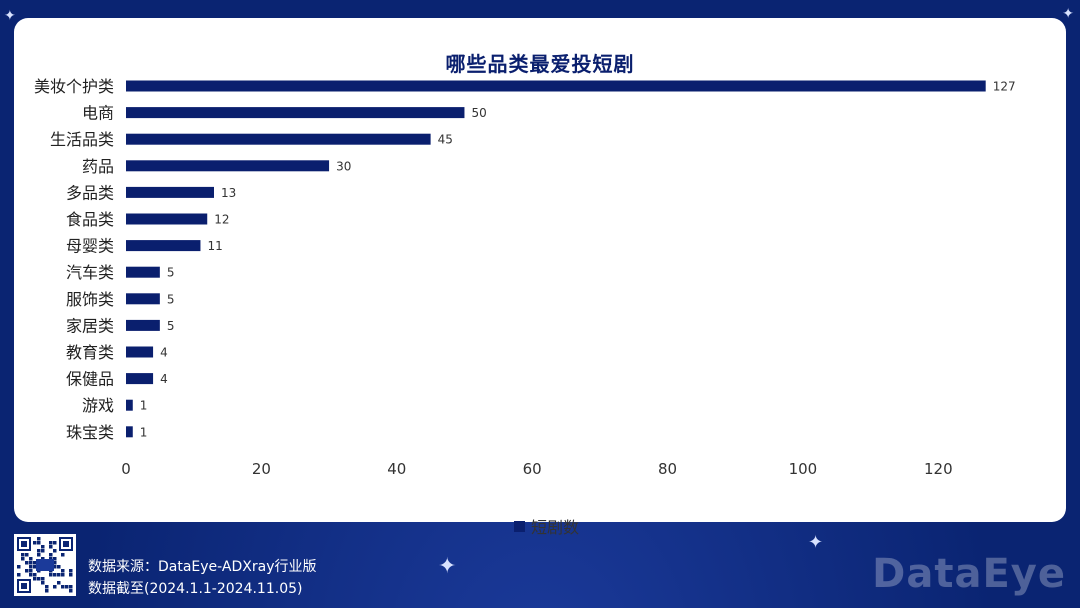 Image resolution: width=1080 pixels, height=608 pixels. I want to click on data-label: 127, so click(1004, 87).